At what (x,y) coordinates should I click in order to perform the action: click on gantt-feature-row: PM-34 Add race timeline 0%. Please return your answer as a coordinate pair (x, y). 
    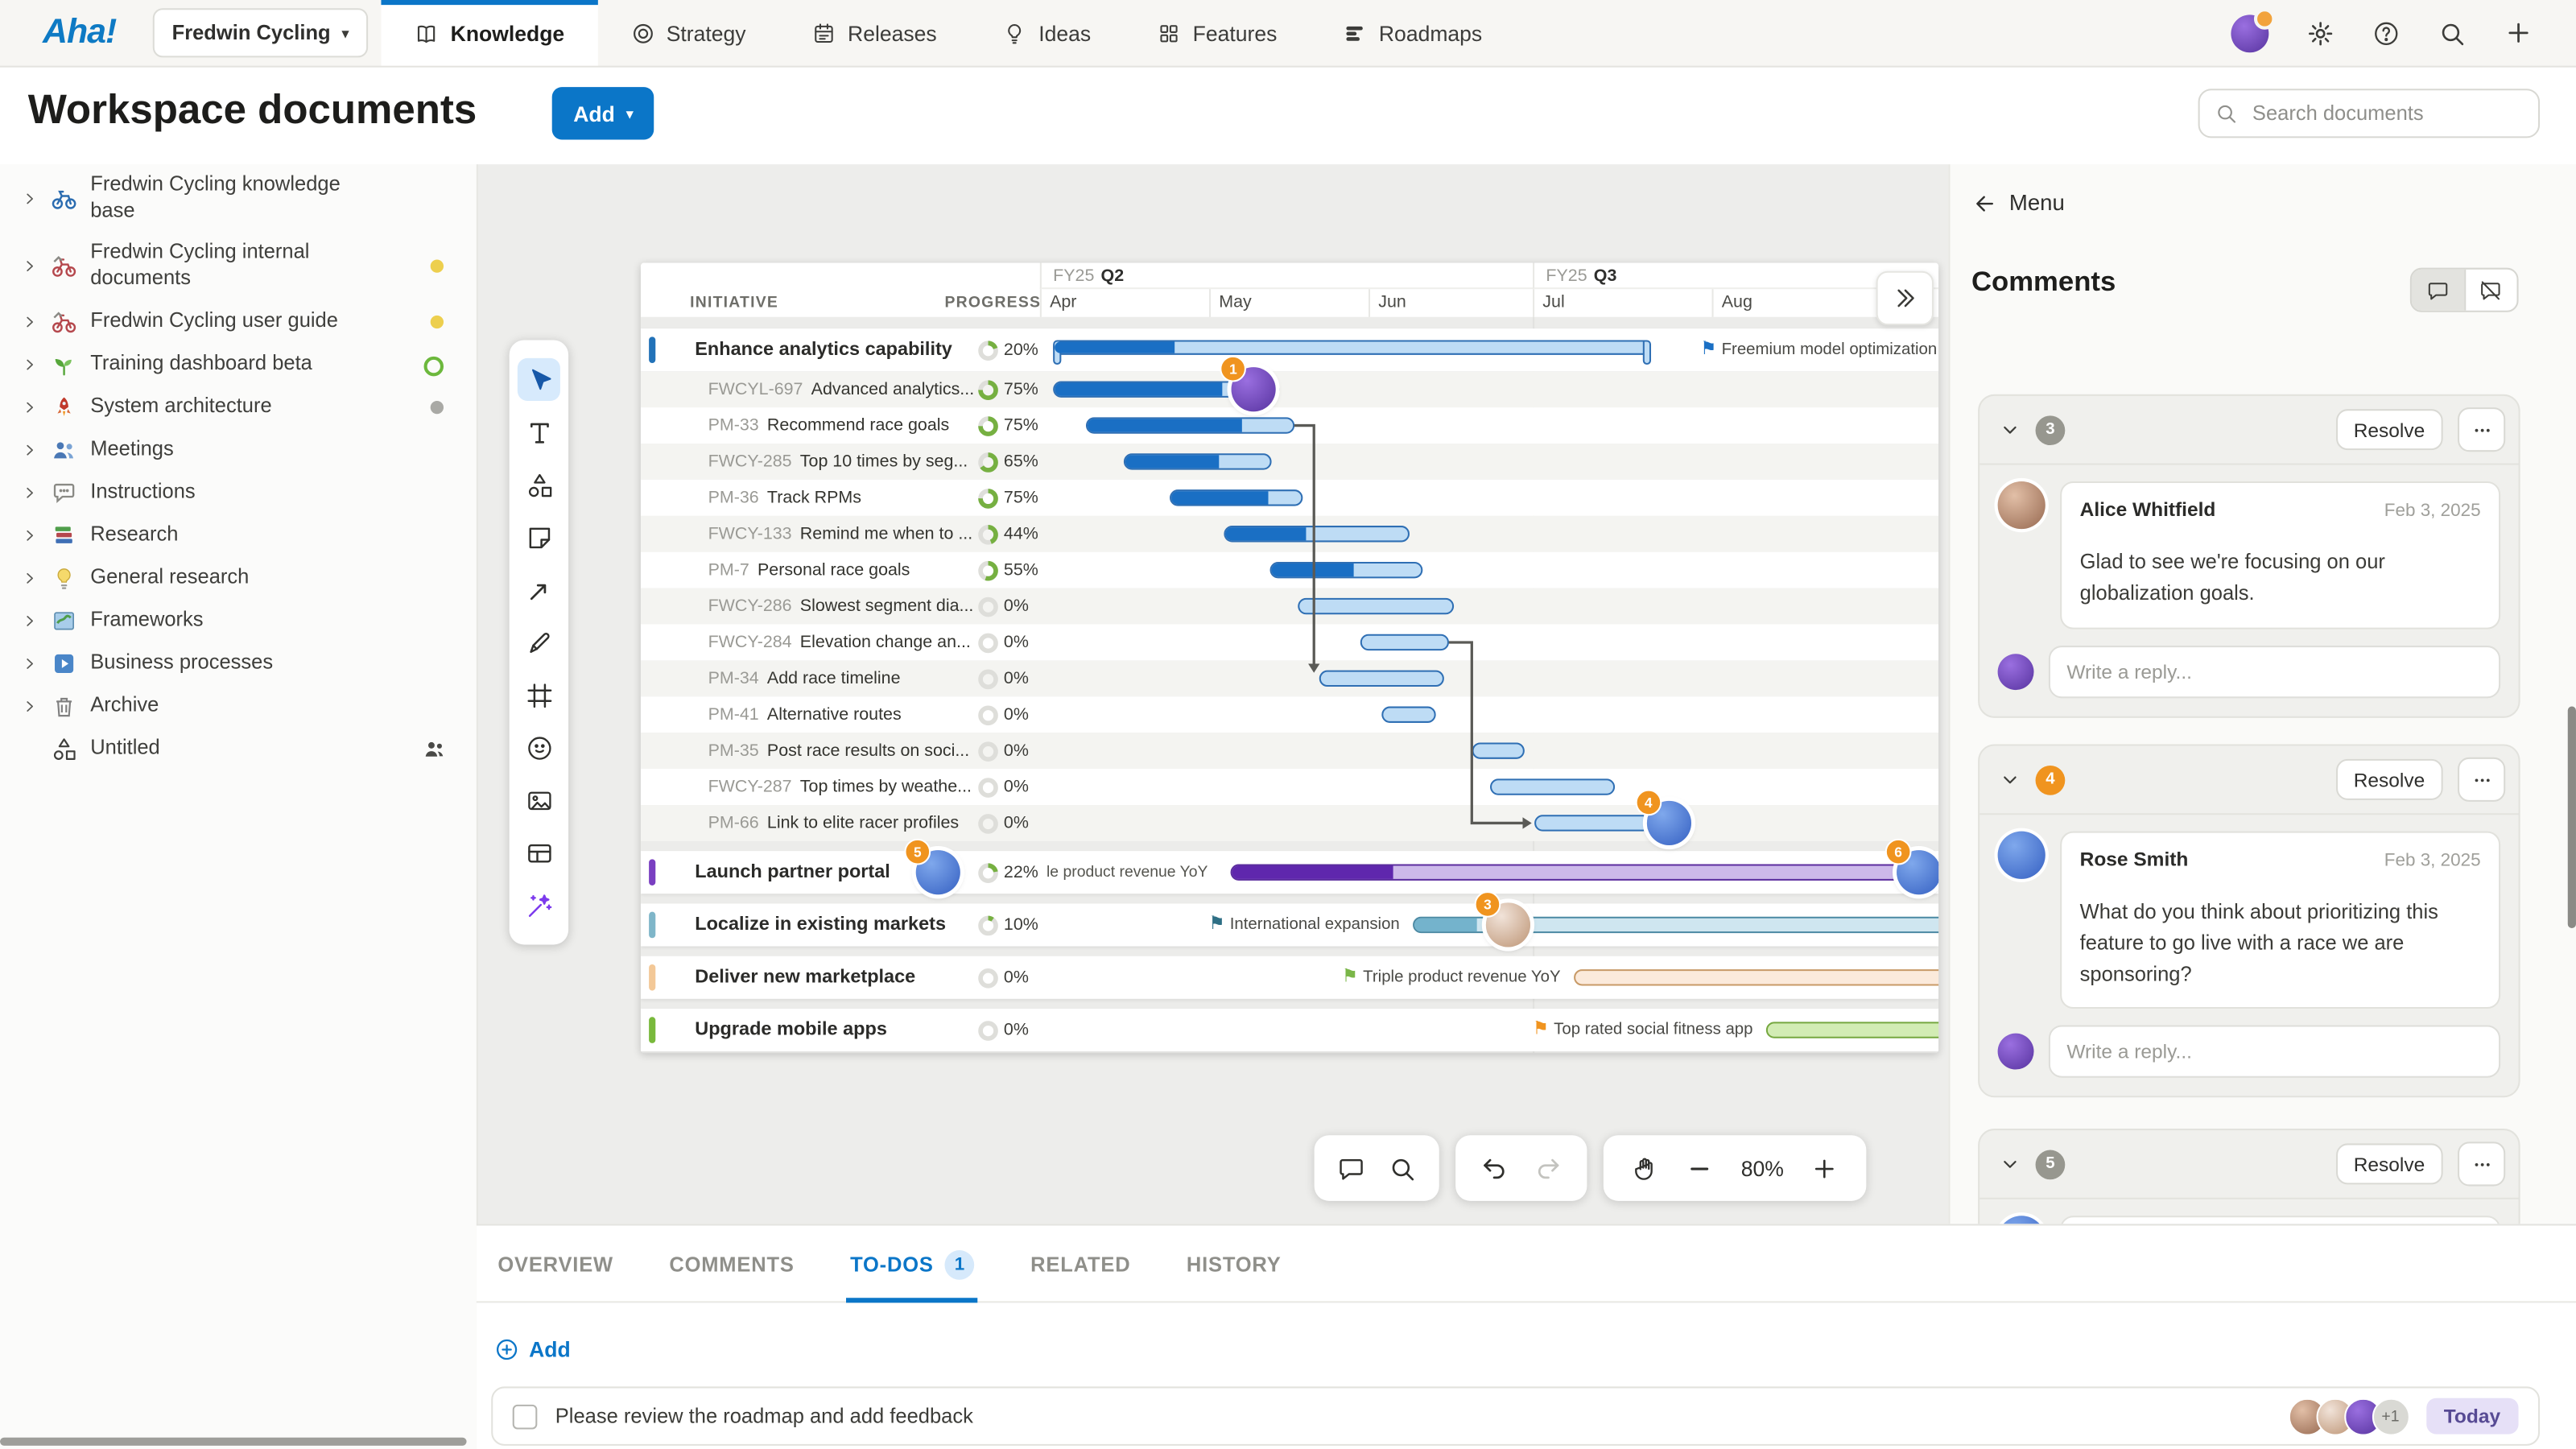
    Looking at the image, I should click on (1289, 678).